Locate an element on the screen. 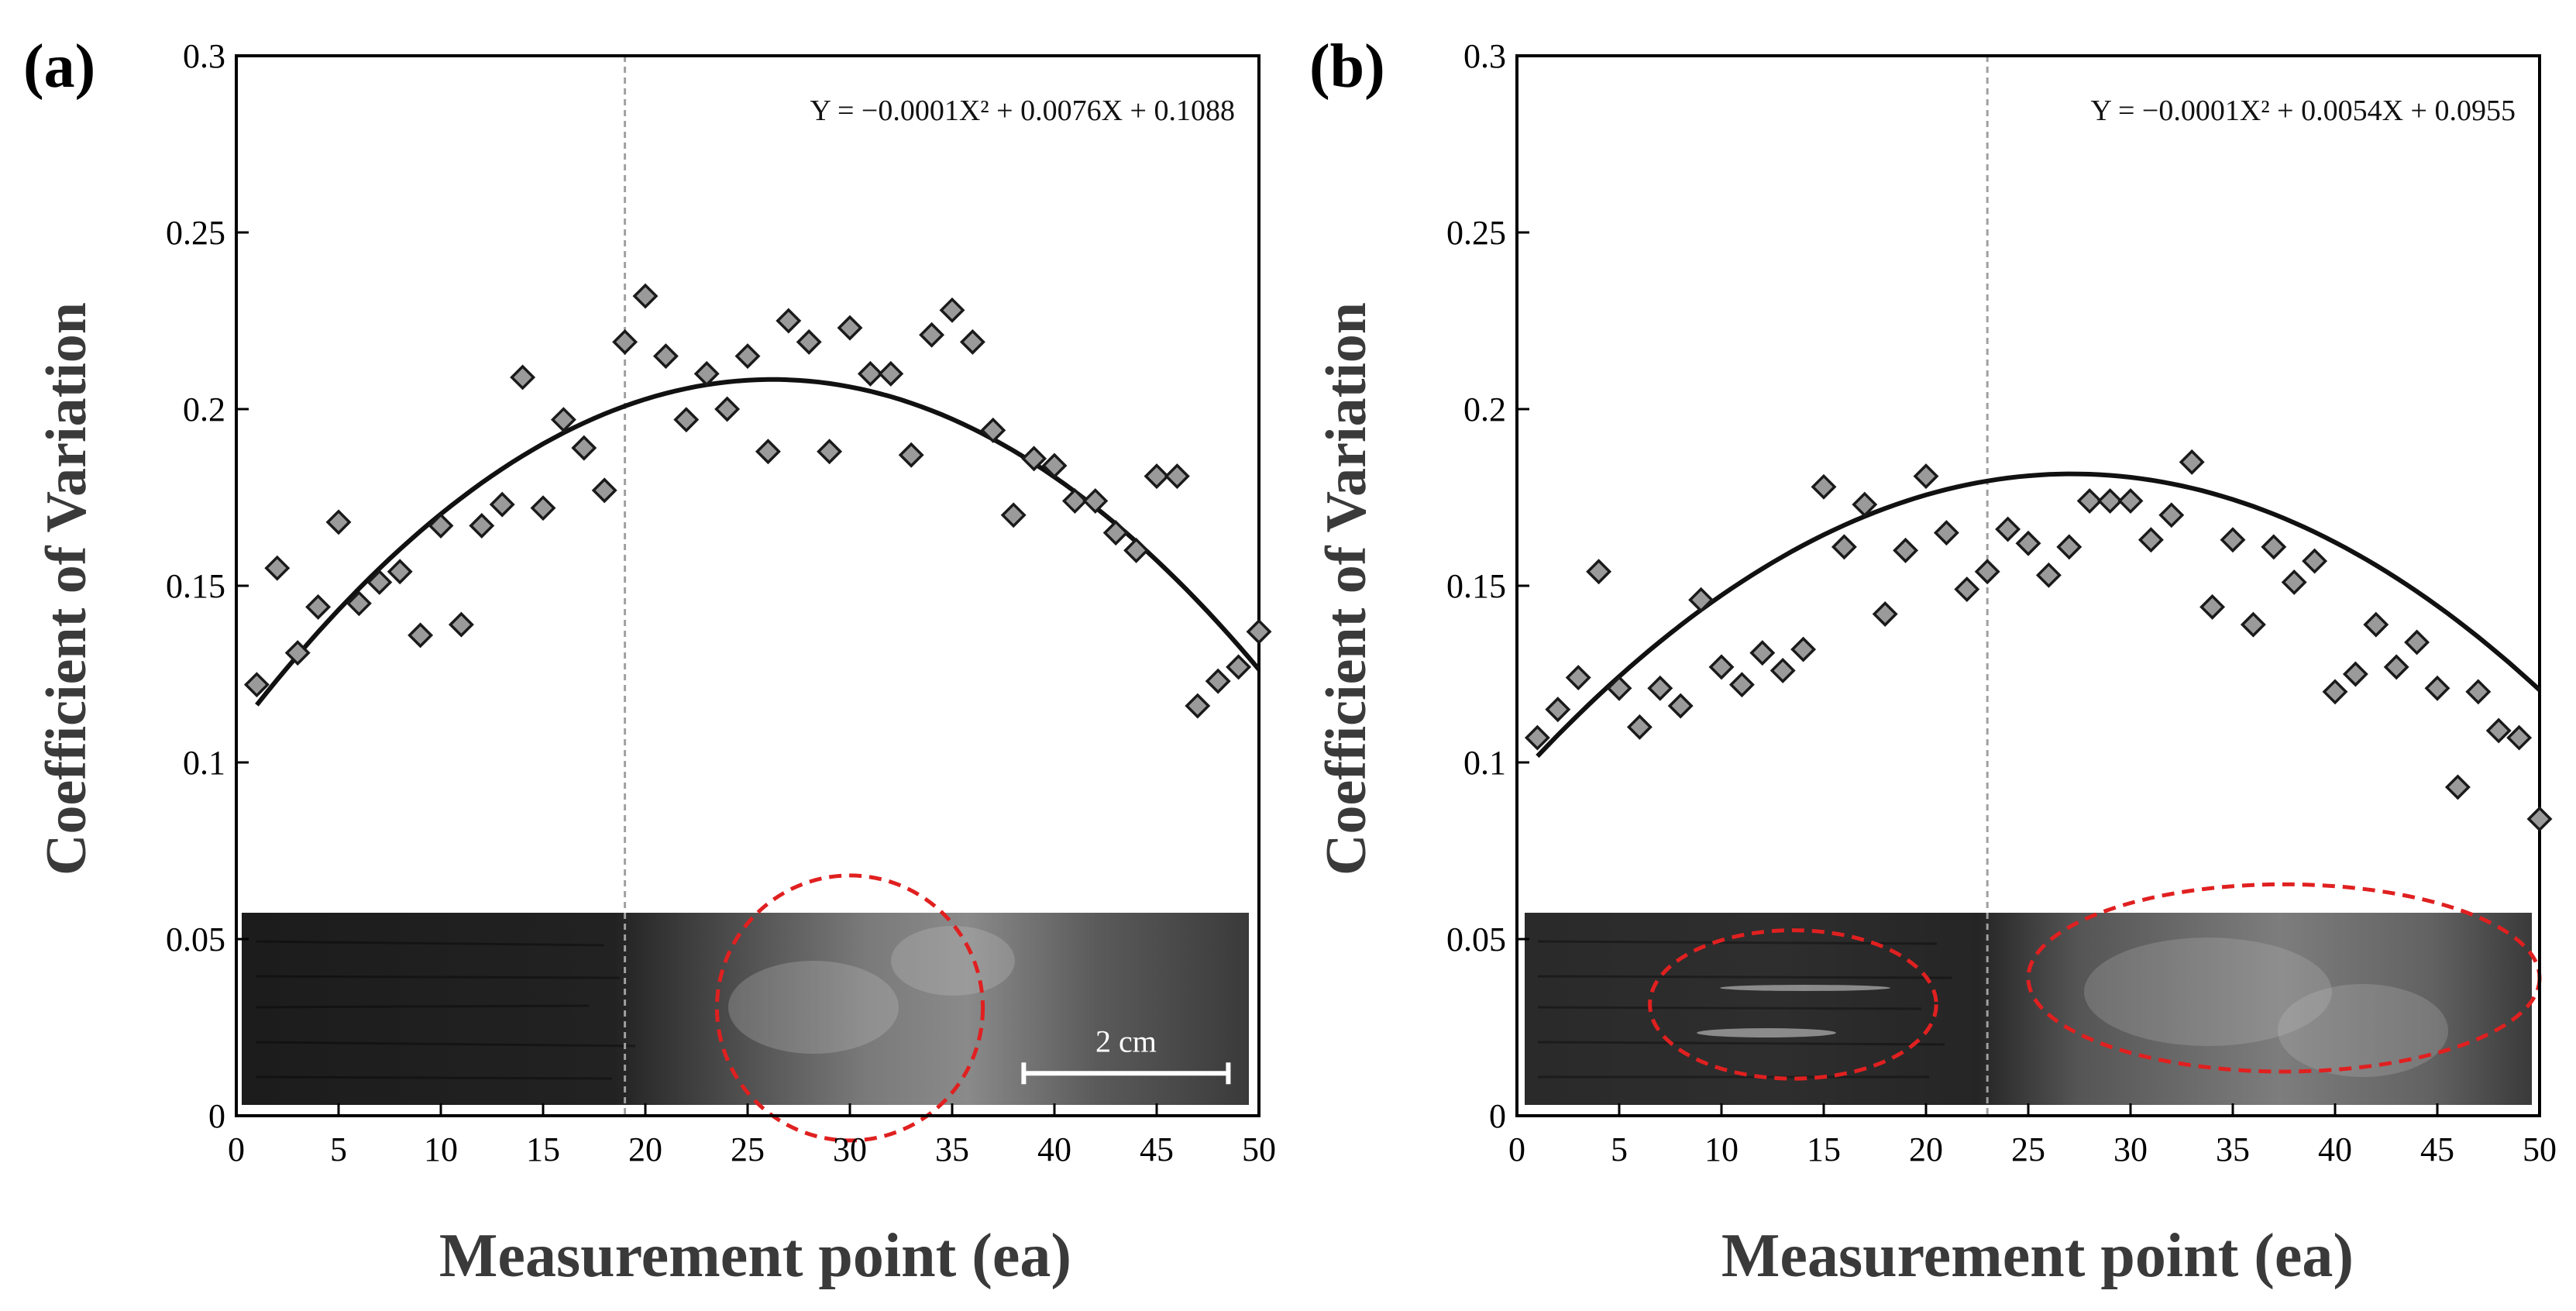 Image resolution: width=2576 pixels, height=1311 pixels. x-axis-ticks: 0 5 10 15 20 25 30 35 40 45 50 is located at coordinates (2032, 1135).